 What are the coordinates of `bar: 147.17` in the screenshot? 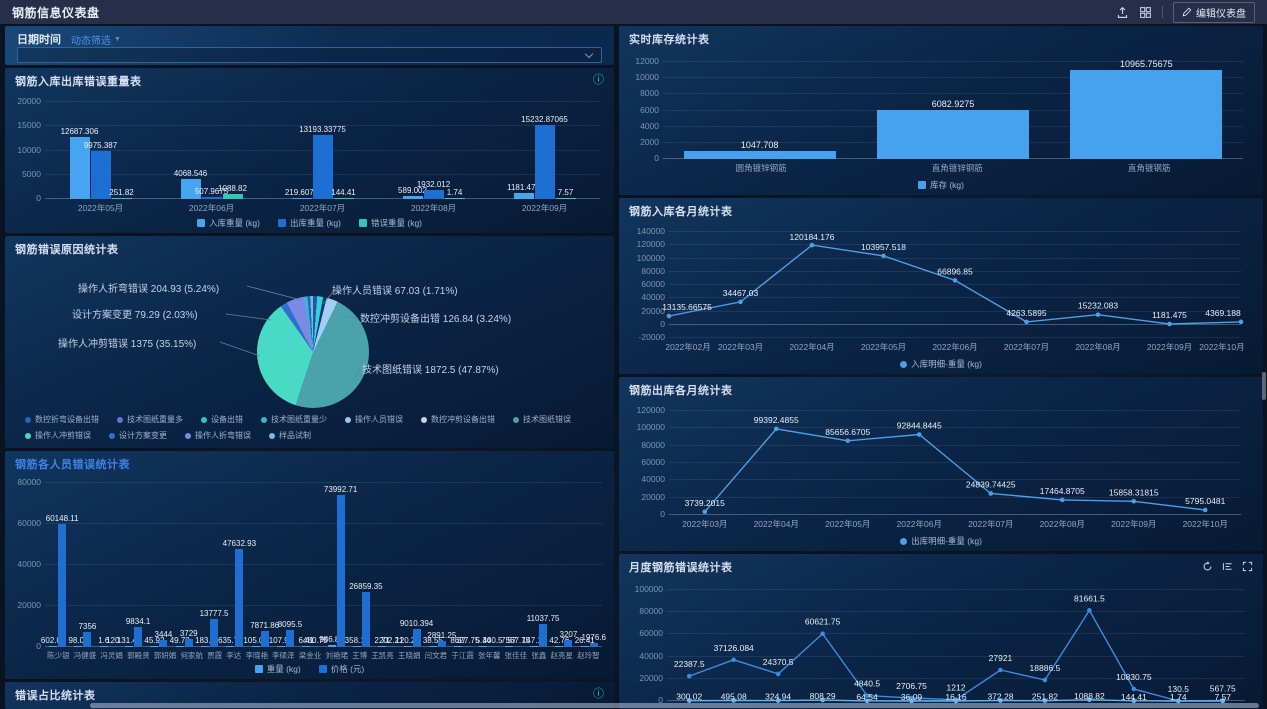 It's located at (534, 641).